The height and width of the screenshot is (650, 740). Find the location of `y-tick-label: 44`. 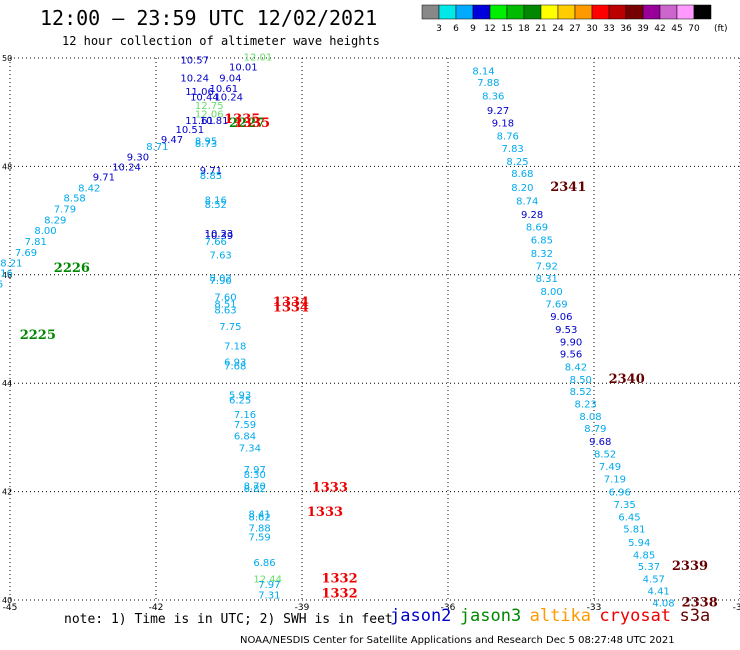

y-tick-label: 44 is located at coordinates (7, 383).